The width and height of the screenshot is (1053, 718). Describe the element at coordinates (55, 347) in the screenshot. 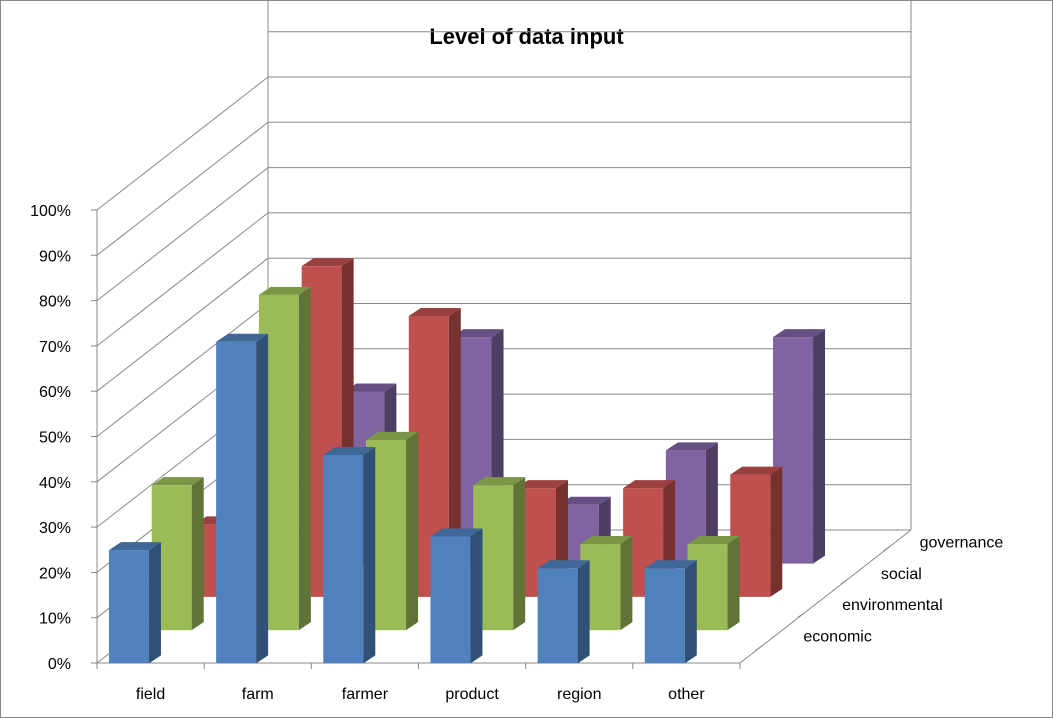

I see `y-tick-label: 70%` at that location.